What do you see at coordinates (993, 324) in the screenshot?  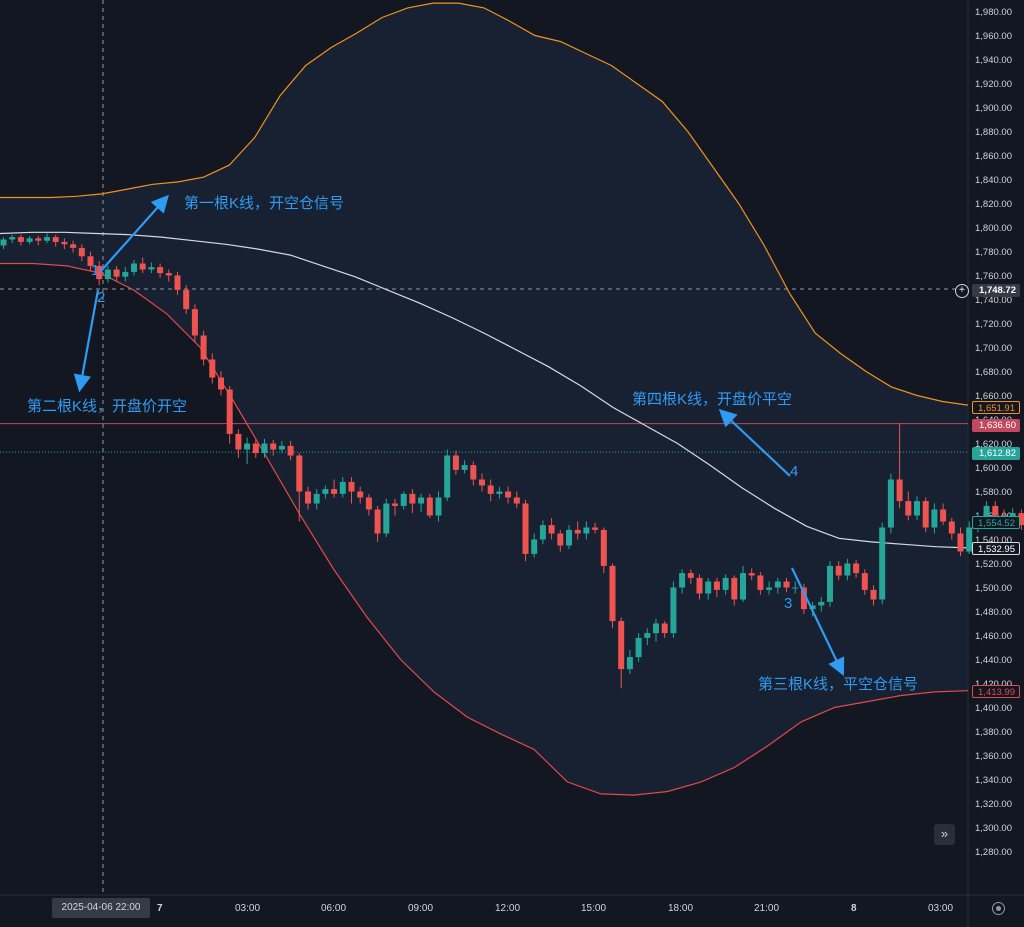 I see `y-tick-label: 1,720.00` at bounding box center [993, 324].